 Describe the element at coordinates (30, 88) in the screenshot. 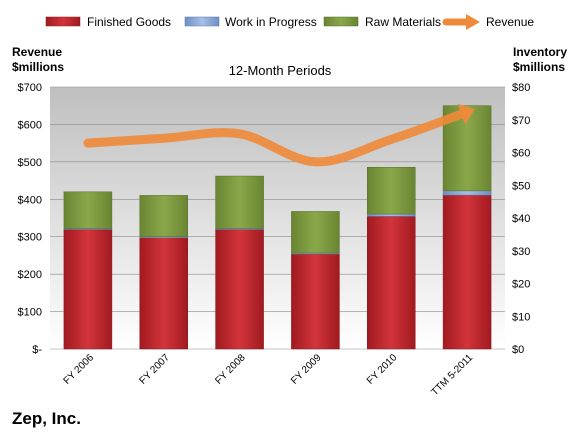

I see `left-tick-label: $700` at that location.